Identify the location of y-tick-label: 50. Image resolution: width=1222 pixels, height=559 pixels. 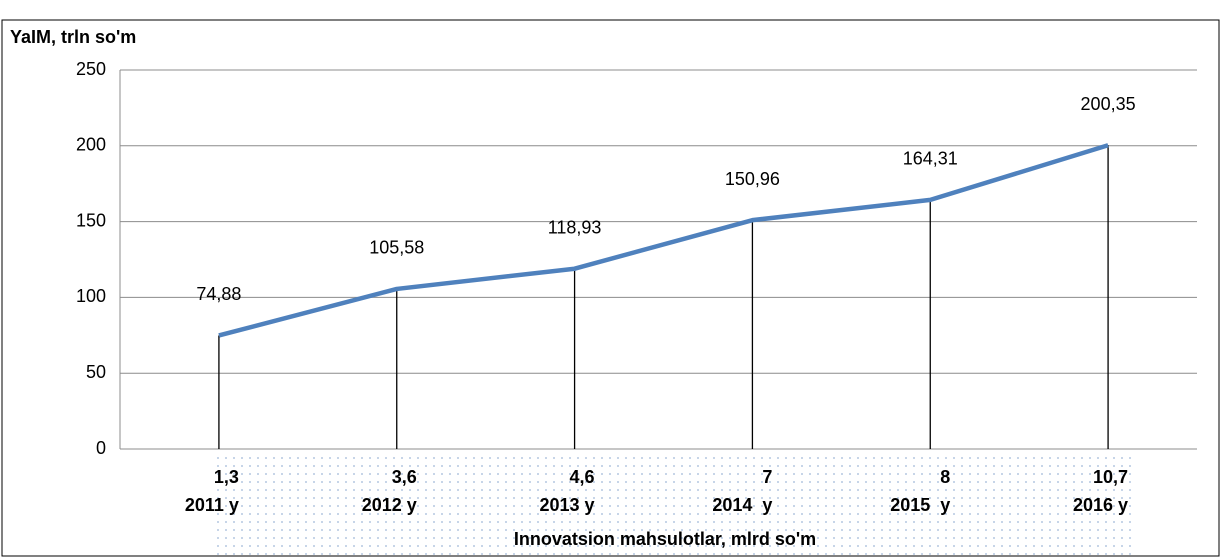
(96, 372).